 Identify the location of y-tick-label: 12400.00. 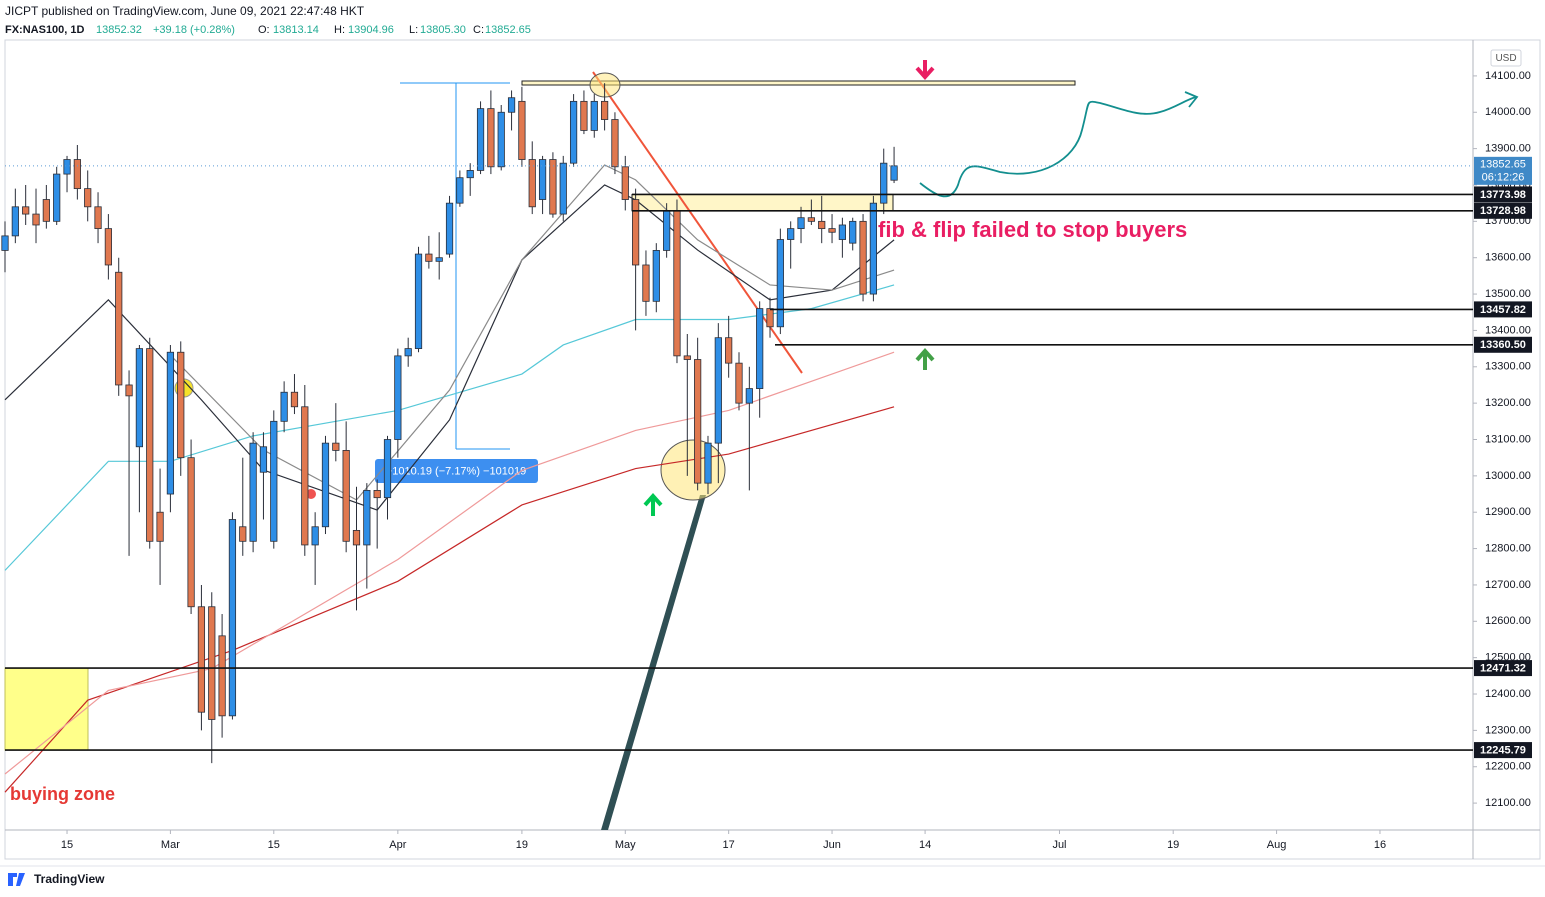
(1508, 694).